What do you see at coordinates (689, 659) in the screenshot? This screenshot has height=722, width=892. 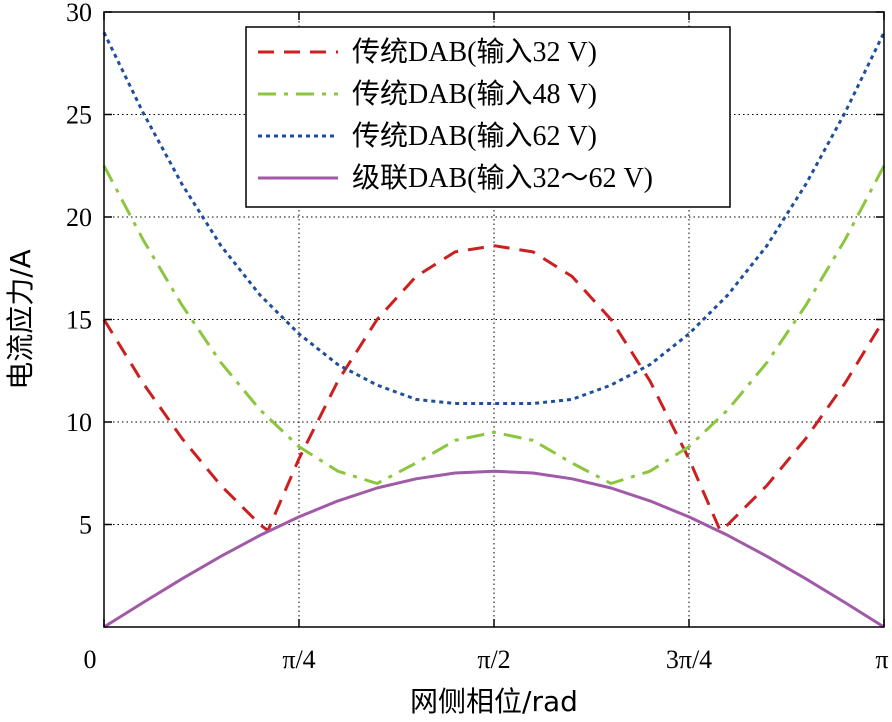 I see `x-tick-label: 3π/4` at bounding box center [689, 659].